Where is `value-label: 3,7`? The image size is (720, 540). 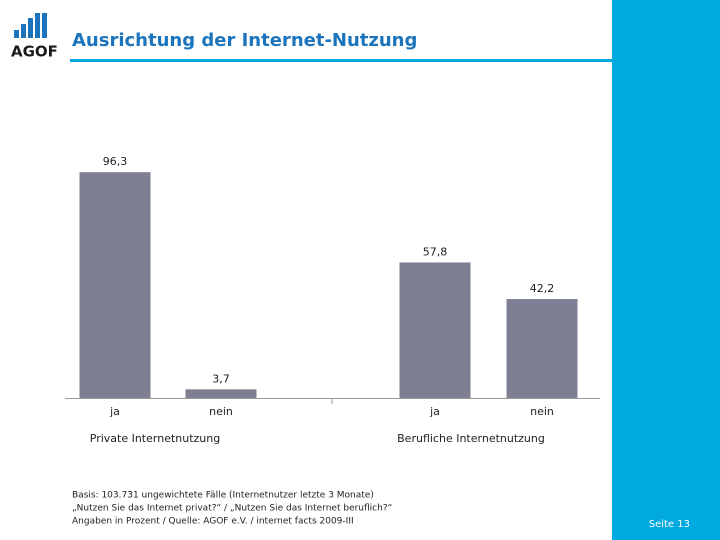 value-label: 3,7 is located at coordinates (221, 378).